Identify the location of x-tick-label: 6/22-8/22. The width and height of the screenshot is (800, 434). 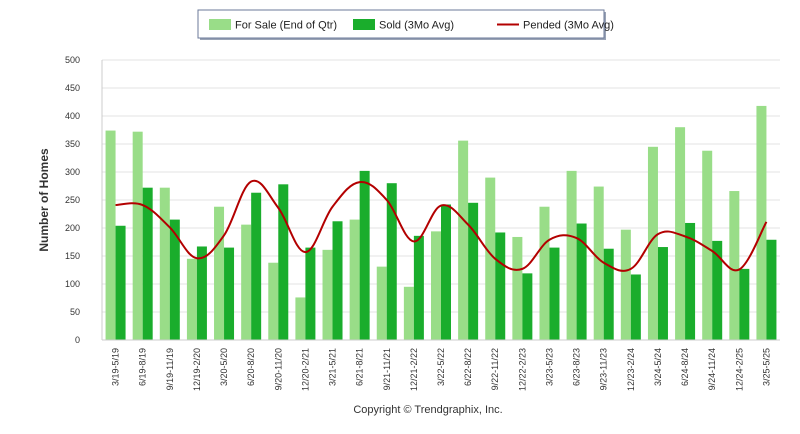
(468, 367).